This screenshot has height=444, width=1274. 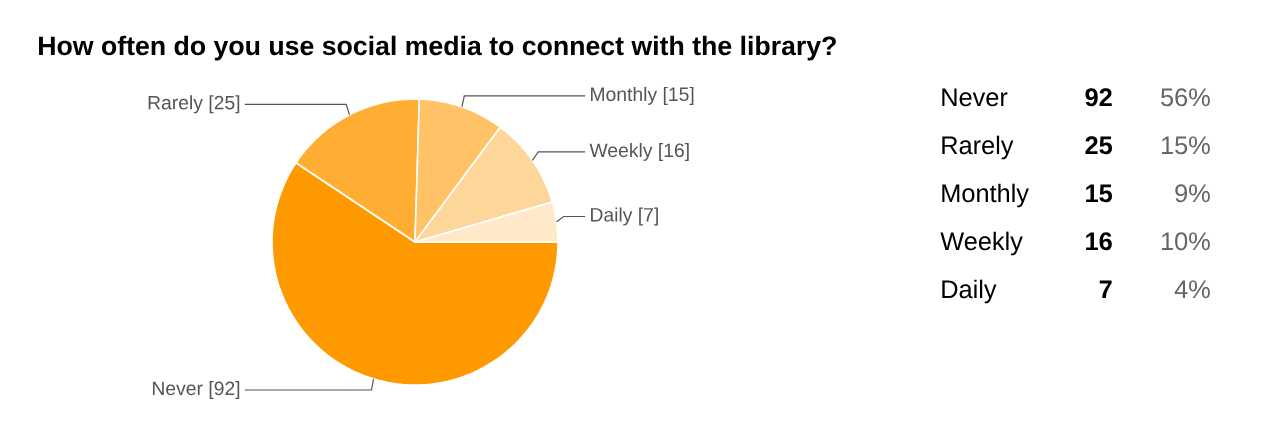 I want to click on data-label: [15], so click(x=678, y=95).